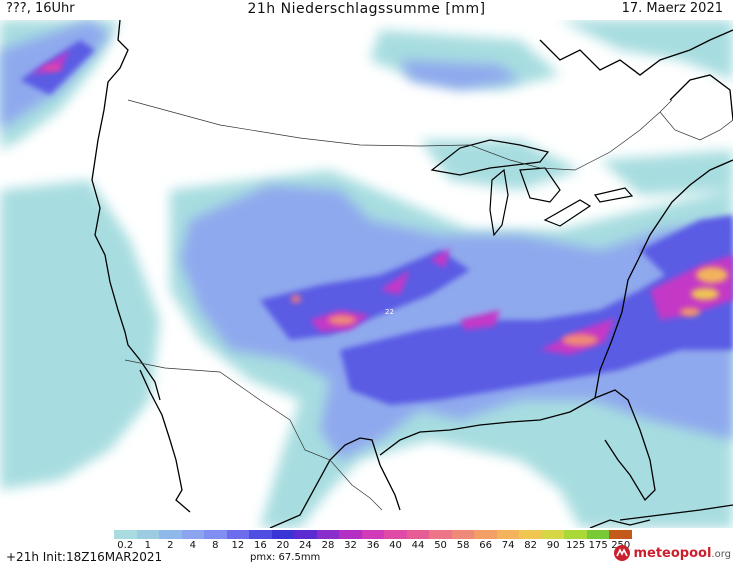 The image size is (733, 566). I want to click on color-bar-tick-label: 175, so click(598, 545).